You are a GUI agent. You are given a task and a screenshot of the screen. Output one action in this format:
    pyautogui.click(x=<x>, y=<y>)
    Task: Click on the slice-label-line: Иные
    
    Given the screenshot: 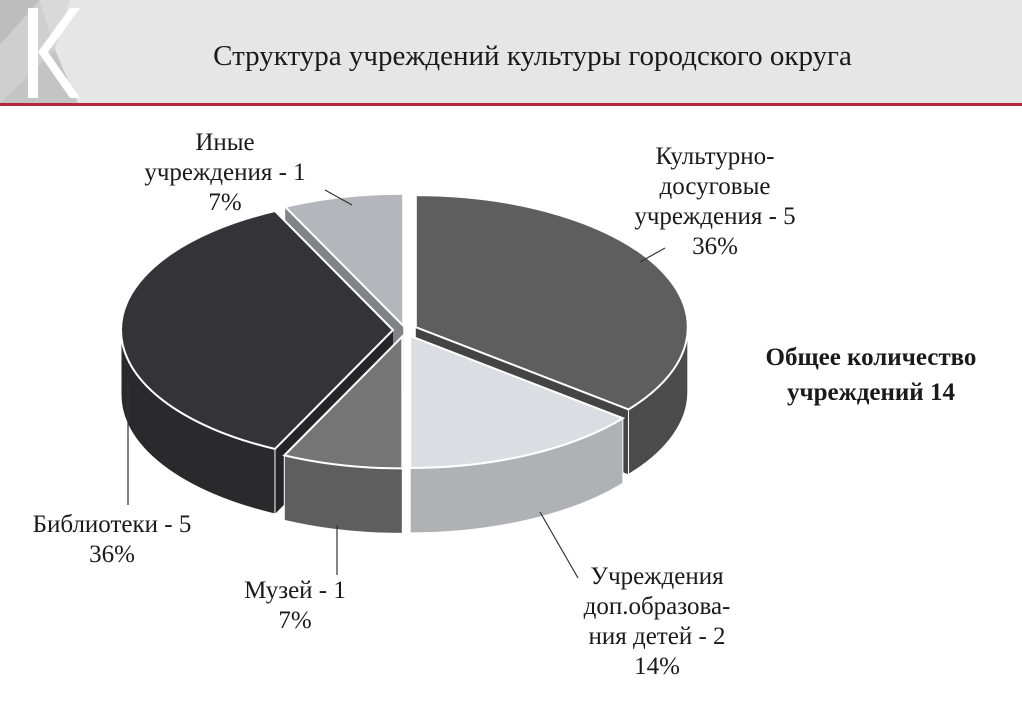 What is the action you would take?
    pyautogui.click(x=225, y=142)
    